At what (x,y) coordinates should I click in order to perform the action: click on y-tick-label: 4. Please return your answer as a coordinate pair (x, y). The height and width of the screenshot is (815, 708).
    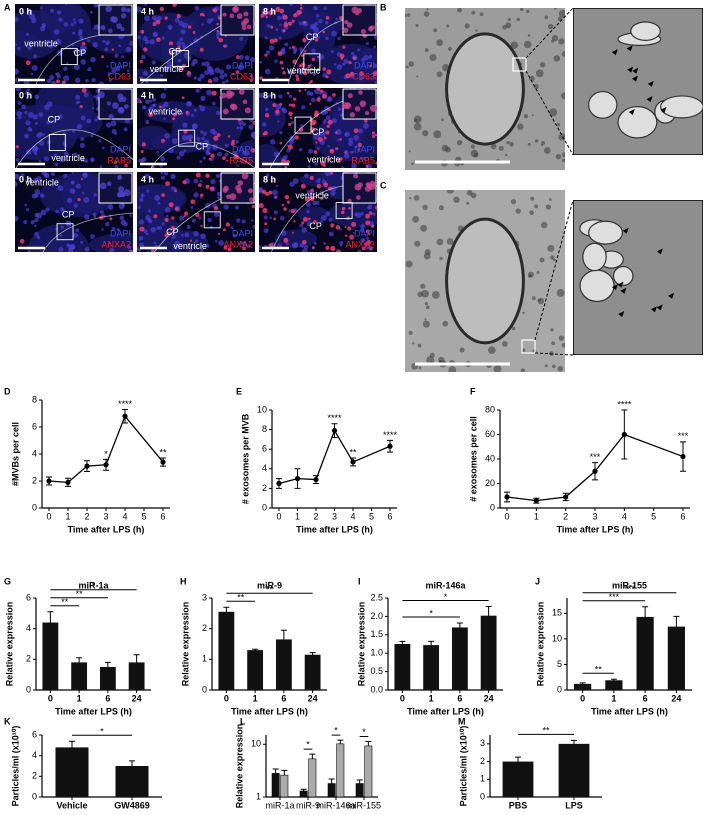
    Looking at the image, I should click on (28, 628).